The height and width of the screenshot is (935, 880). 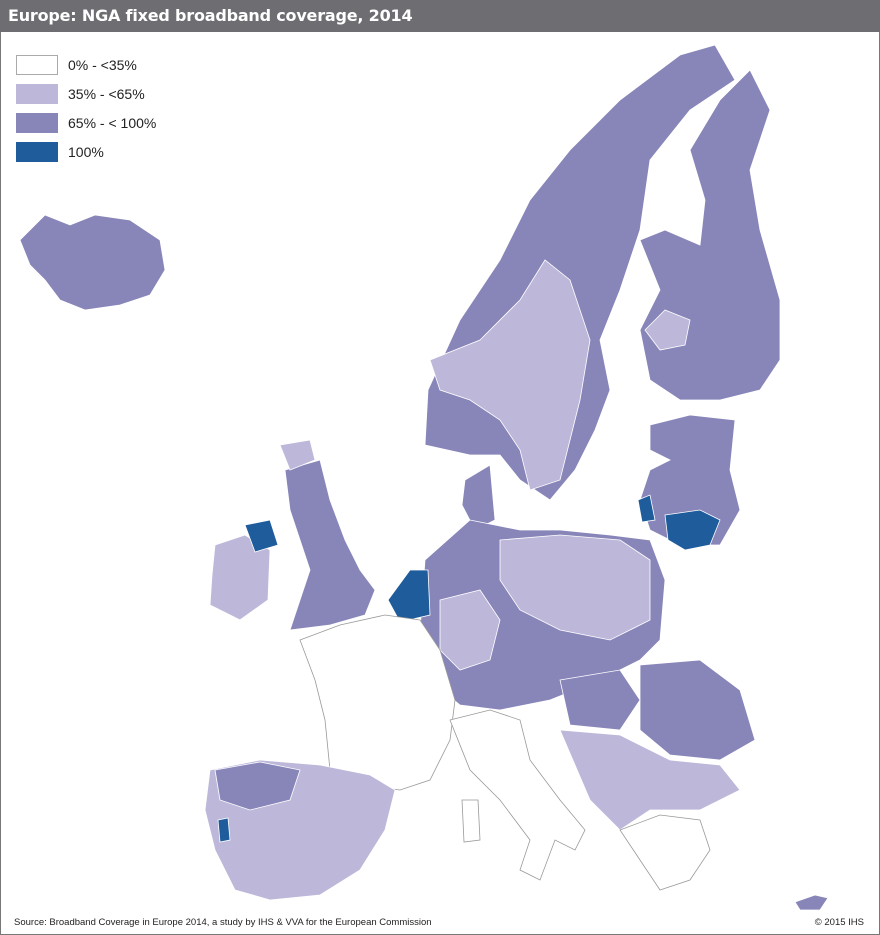 I want to click on region-finland-light, so click(x=667, y=330).